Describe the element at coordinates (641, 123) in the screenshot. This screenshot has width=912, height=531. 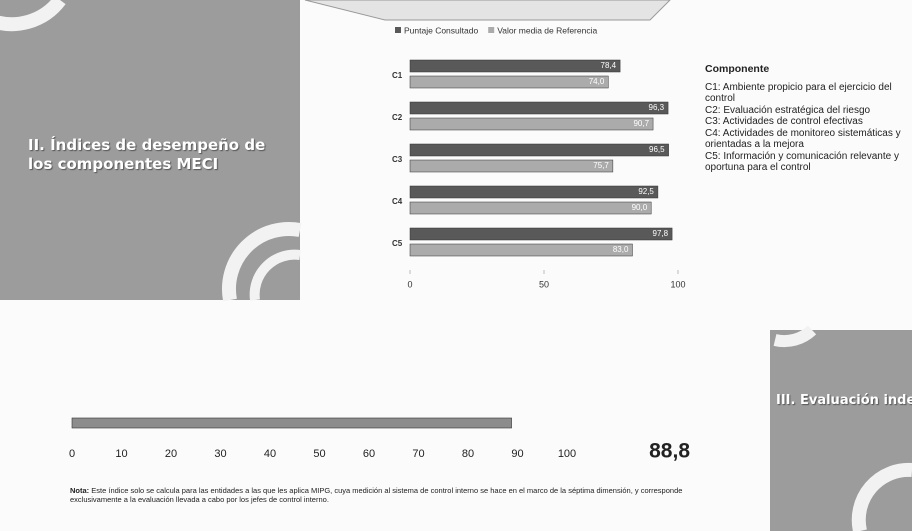
I see `value-label: 90,7` at that location.